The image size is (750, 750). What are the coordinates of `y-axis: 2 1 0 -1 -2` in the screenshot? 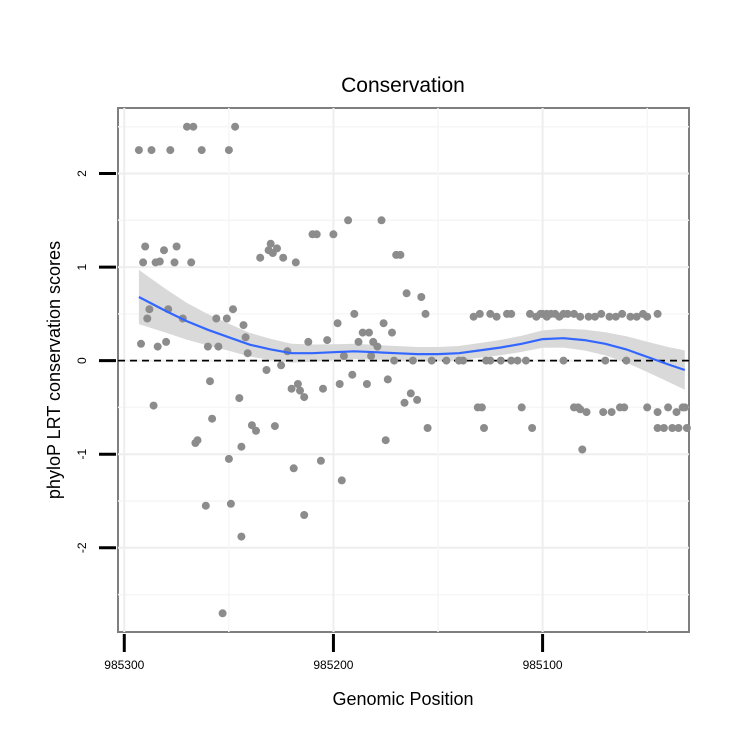 It's located at (95, 361).